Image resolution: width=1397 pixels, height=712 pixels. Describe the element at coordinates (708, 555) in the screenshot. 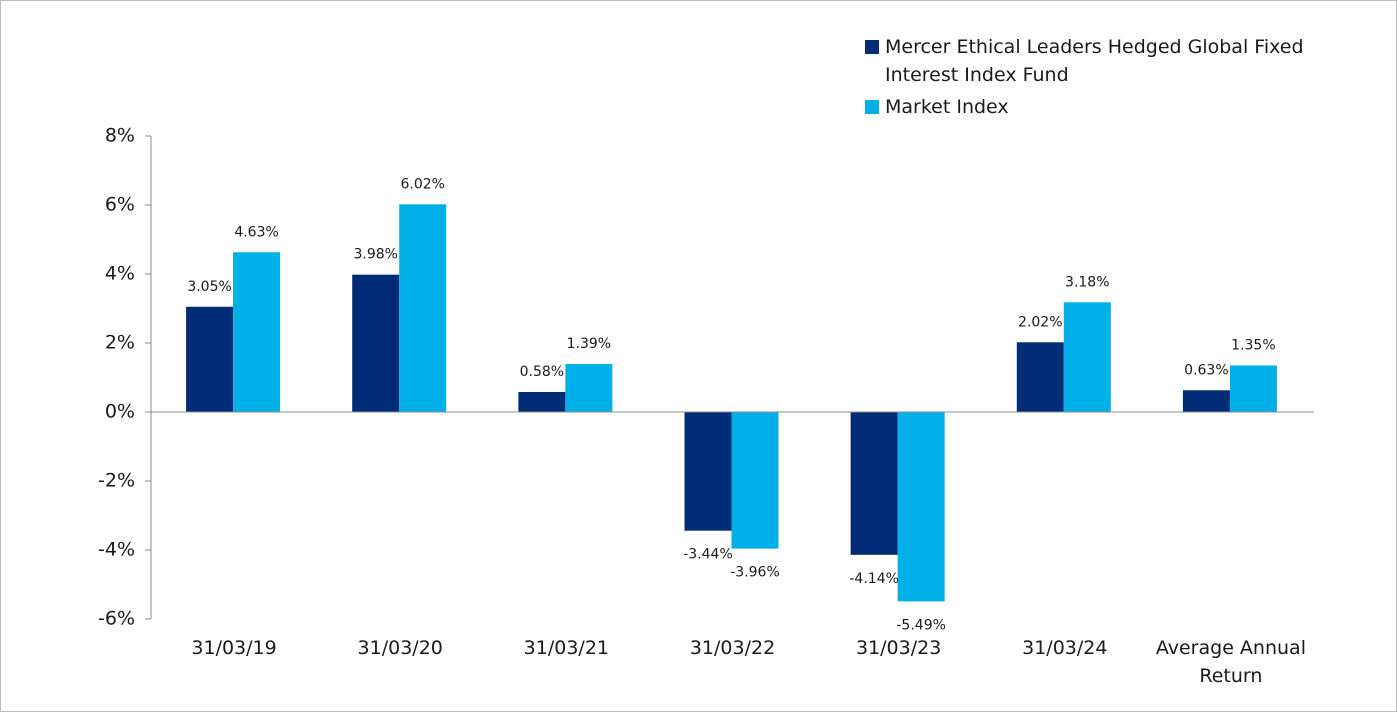

I see `data-label: -3.44%` at that location.